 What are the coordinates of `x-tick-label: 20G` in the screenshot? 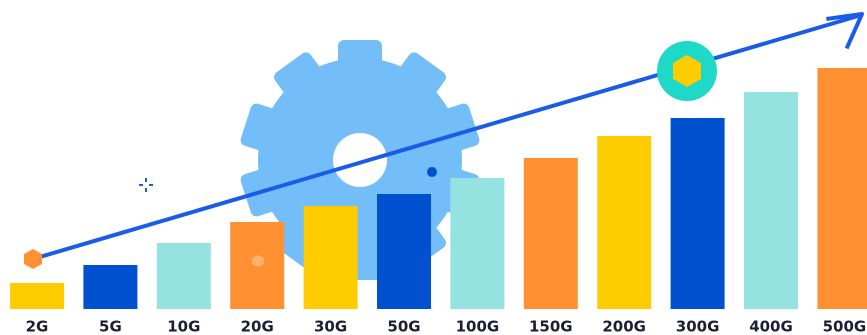 It's located at (257, 326).